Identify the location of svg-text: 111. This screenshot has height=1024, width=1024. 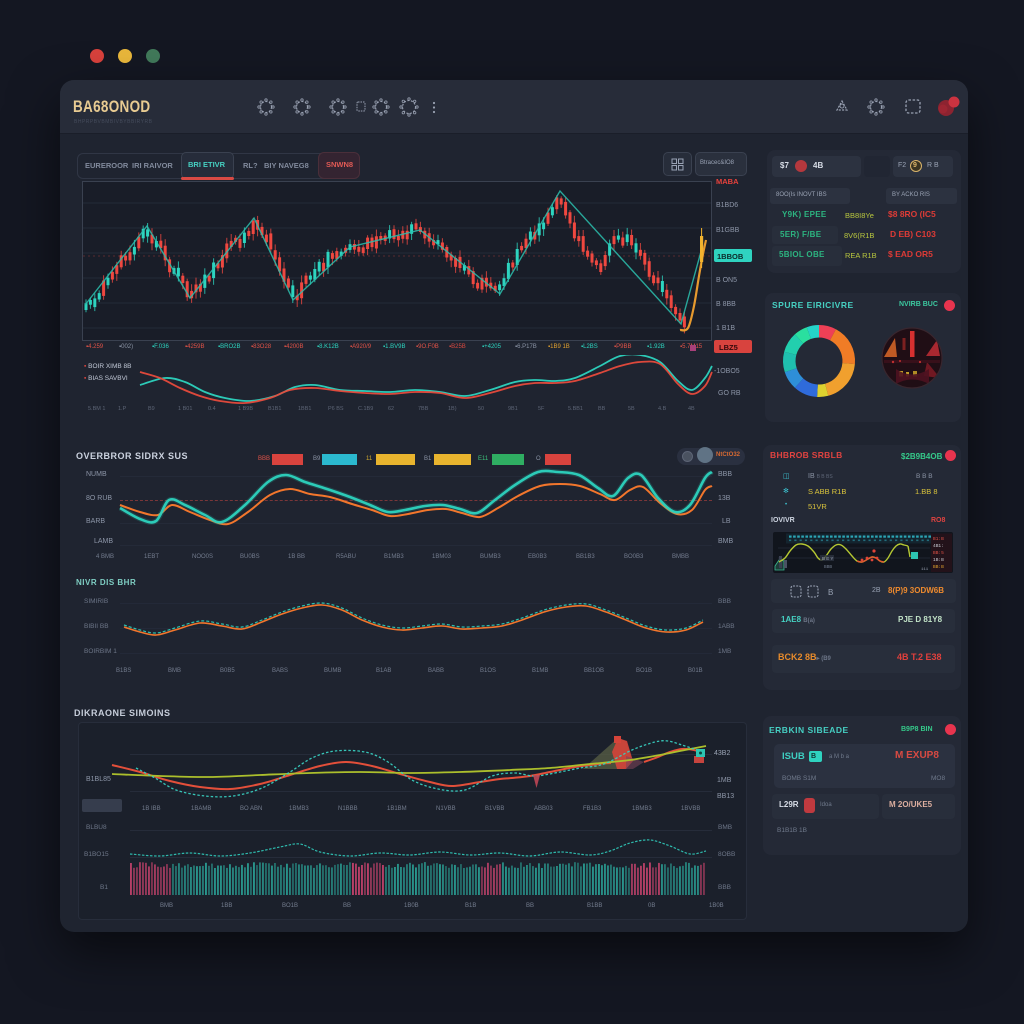
(925, 570).